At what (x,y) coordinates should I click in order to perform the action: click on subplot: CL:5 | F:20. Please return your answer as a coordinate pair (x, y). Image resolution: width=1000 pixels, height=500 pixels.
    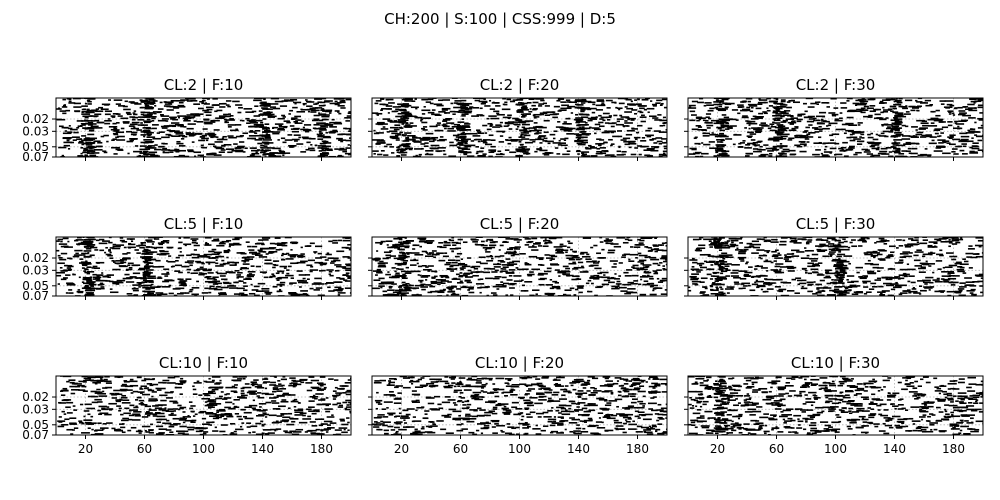
    Looking at the image, I should click on (518, 257).